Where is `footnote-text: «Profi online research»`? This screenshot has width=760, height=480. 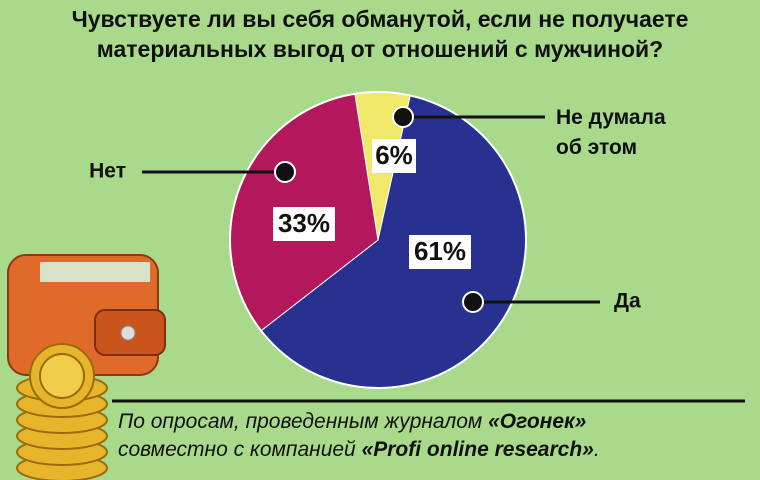
footnote-text: «Profi online research» is located at coordinates (477, 449).